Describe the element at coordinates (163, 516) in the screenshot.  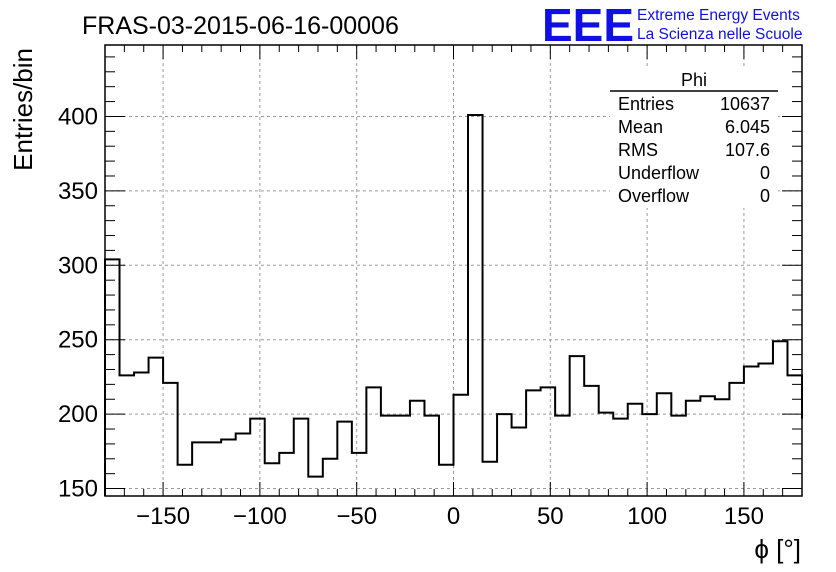
I see `x-tick-label: −150` at that location.